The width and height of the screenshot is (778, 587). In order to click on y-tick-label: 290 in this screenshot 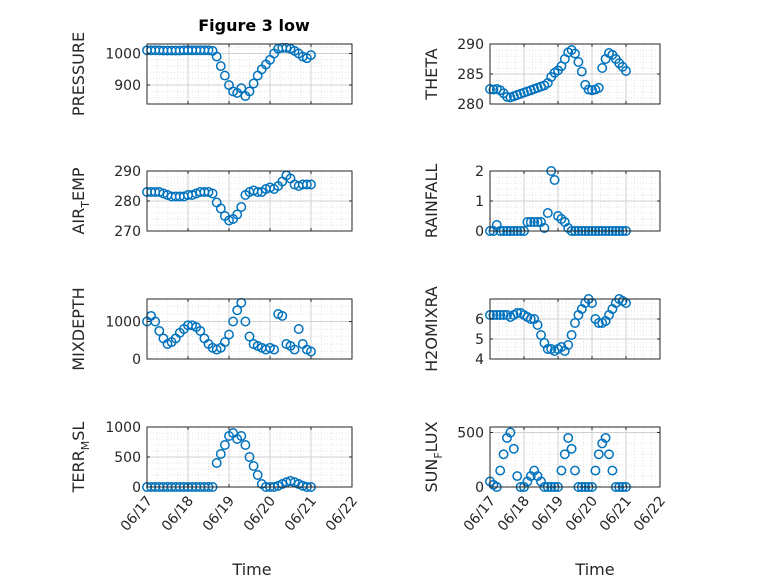, I will do `click(127, 172)`.